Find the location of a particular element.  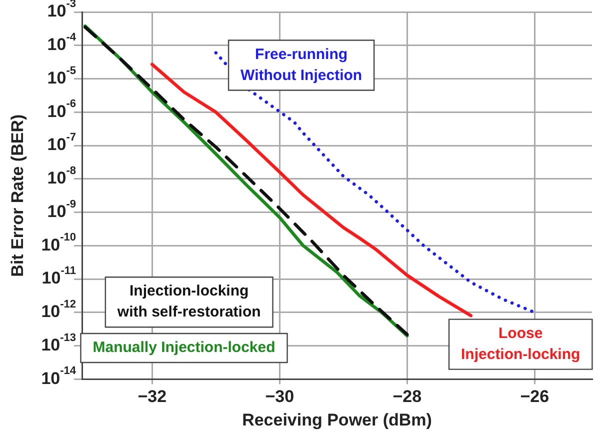

x-tick-label: −28 is located at coordinates (407, 396).